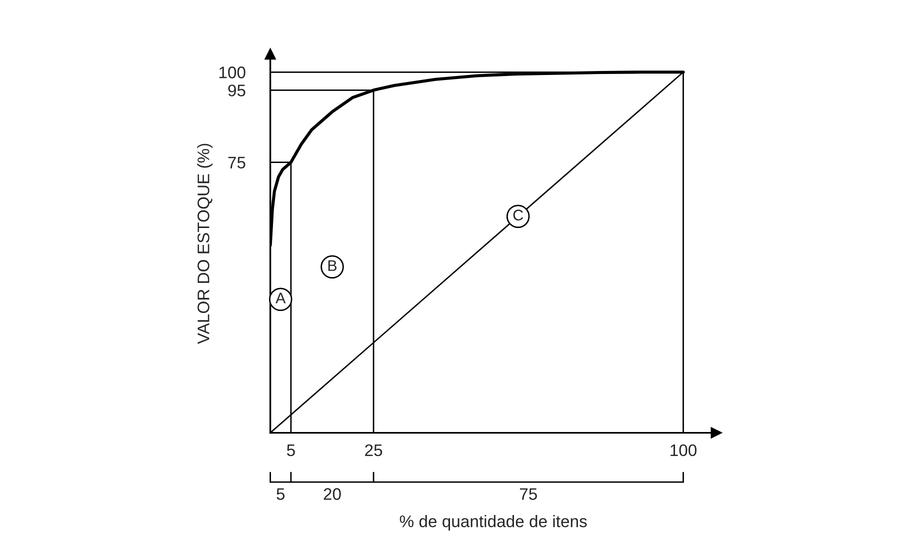  Describe the element at coordinates (280, 494) in the screenshot. I see `text: 5` at that location.